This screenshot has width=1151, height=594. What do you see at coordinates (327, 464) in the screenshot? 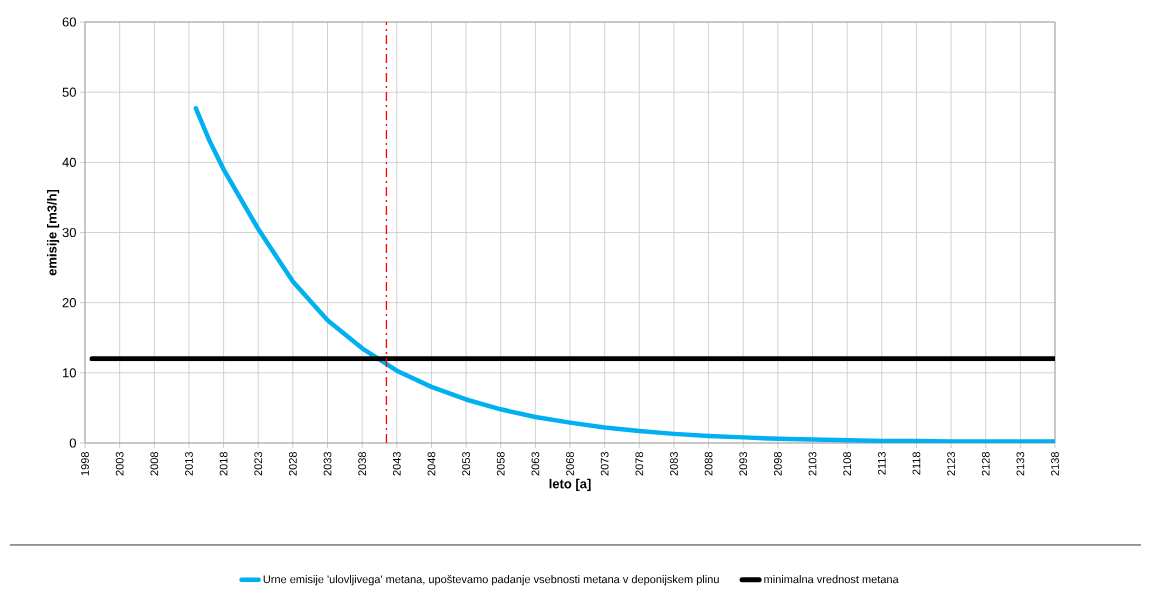
I see `x-tick-label: 2033` at bounding box center [327, 464].